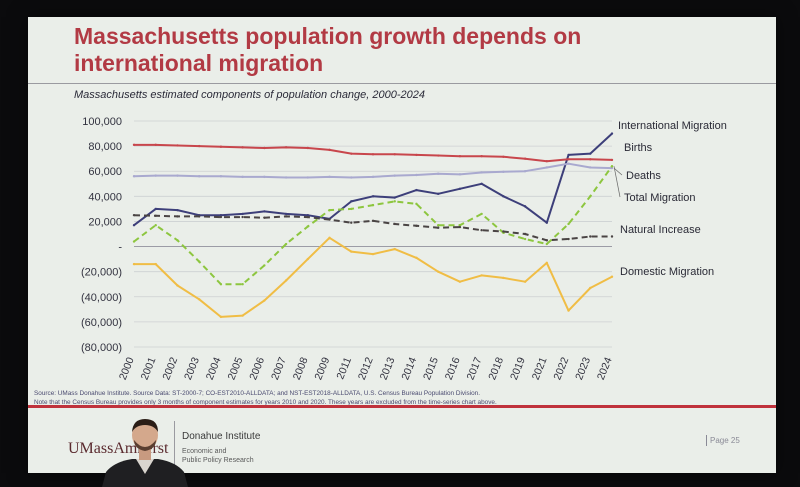  I want to click on x-tick-label: 2011, so click(344, 368).